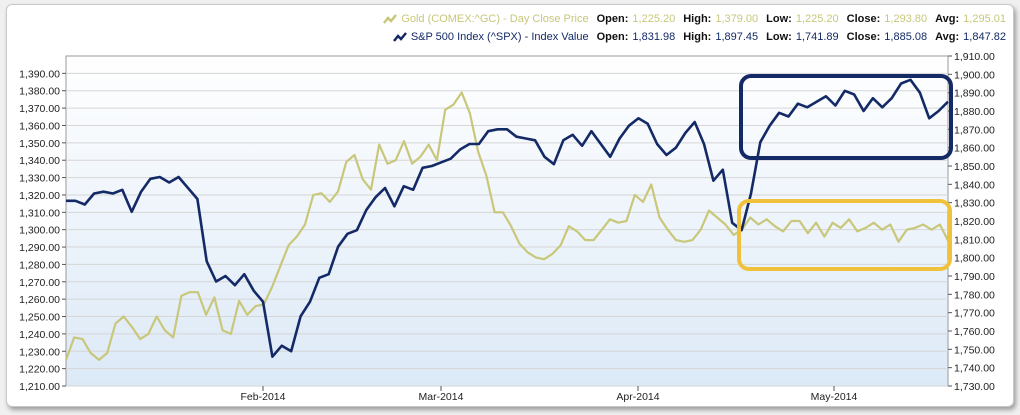 The height and width of the screenshot is (415, 1020). What do you see at coordinates (39, 109) in the screenshot?
I see `left-tick-label: 1,370.00` at bounding box center [39, 109].